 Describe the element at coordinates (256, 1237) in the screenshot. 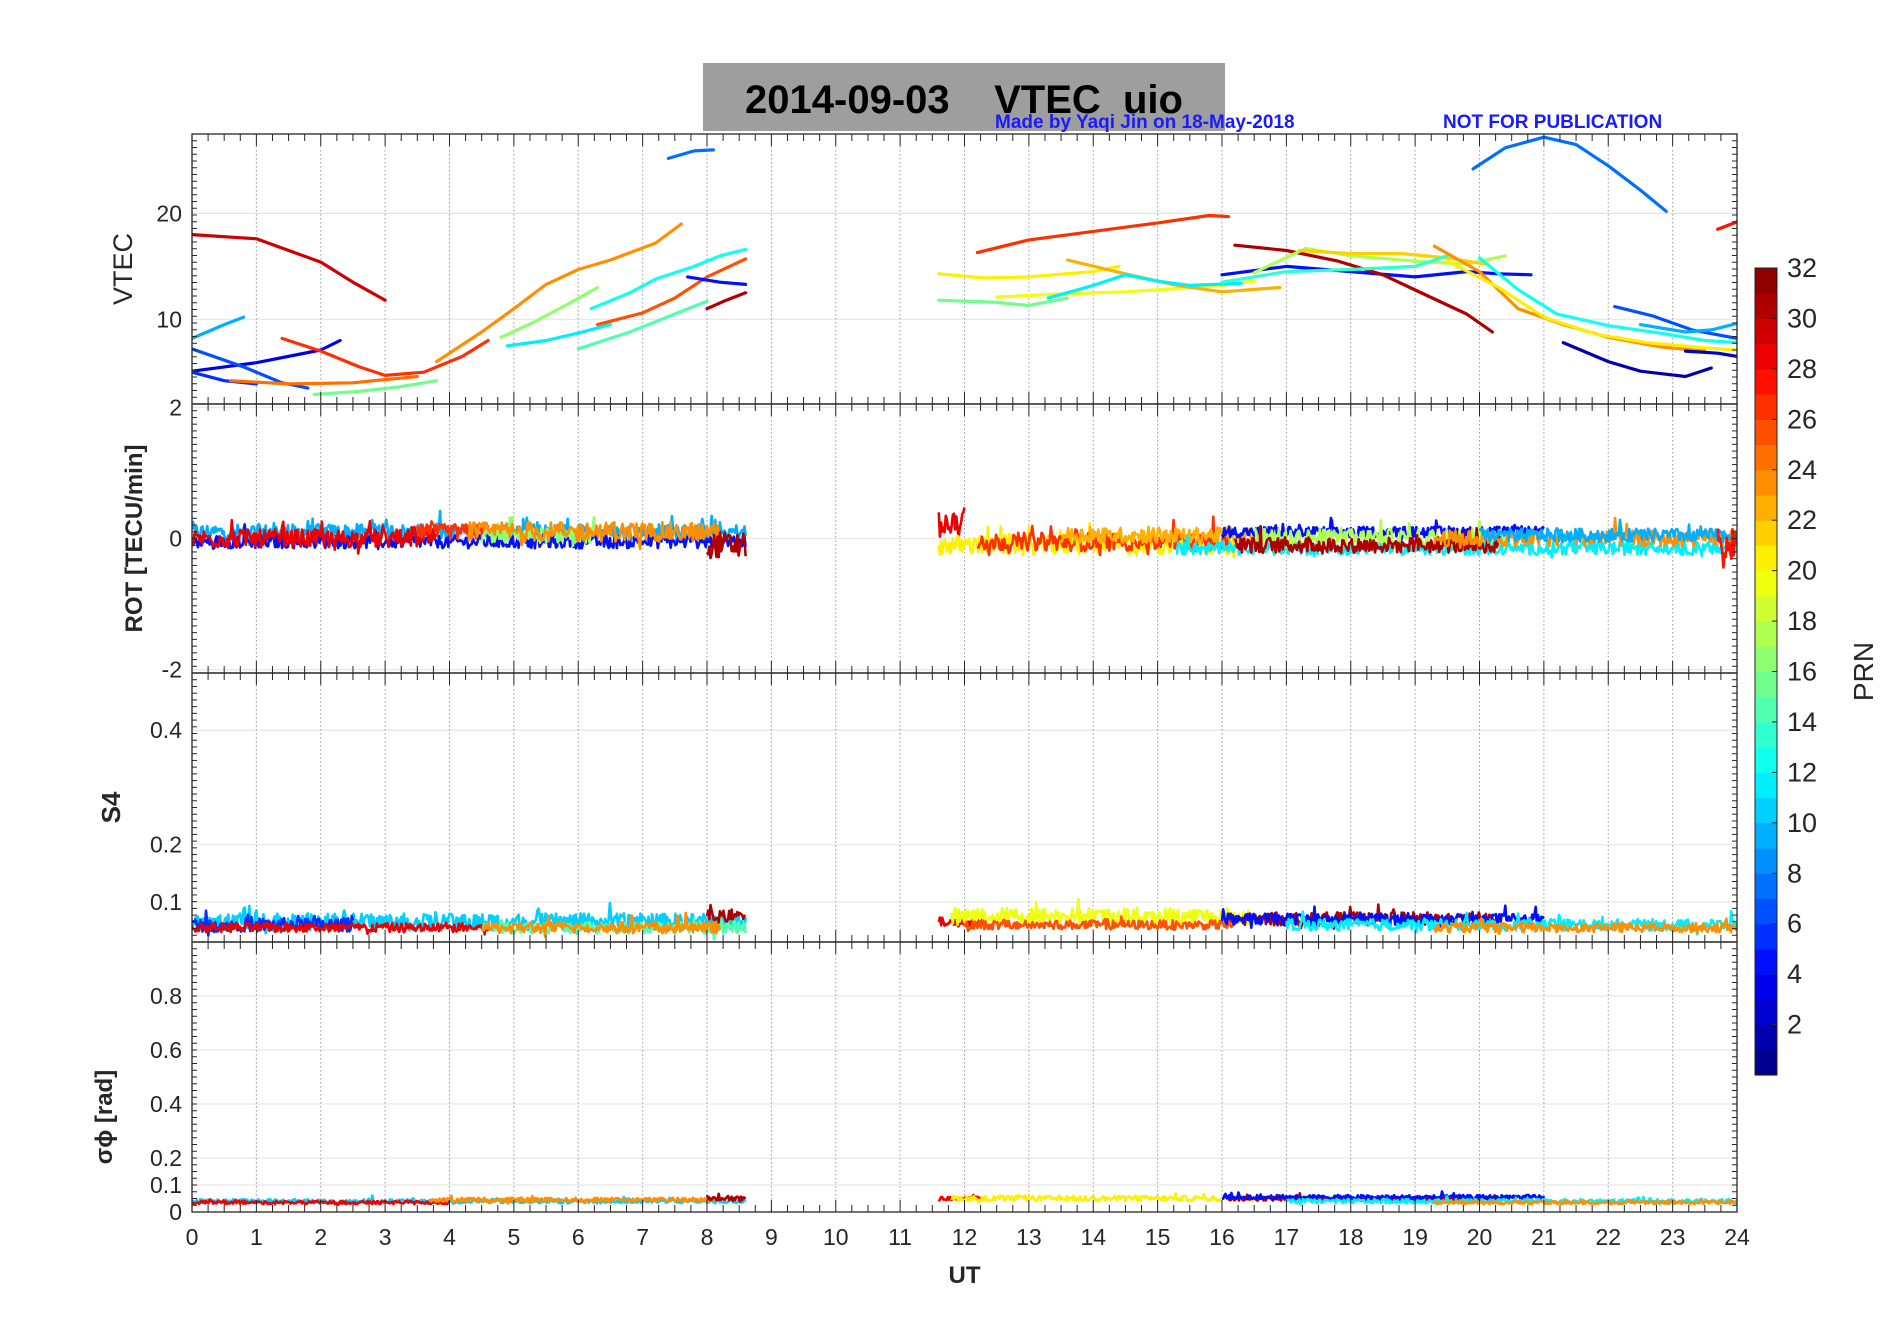

I see `x-tick-label: 1` at that location.